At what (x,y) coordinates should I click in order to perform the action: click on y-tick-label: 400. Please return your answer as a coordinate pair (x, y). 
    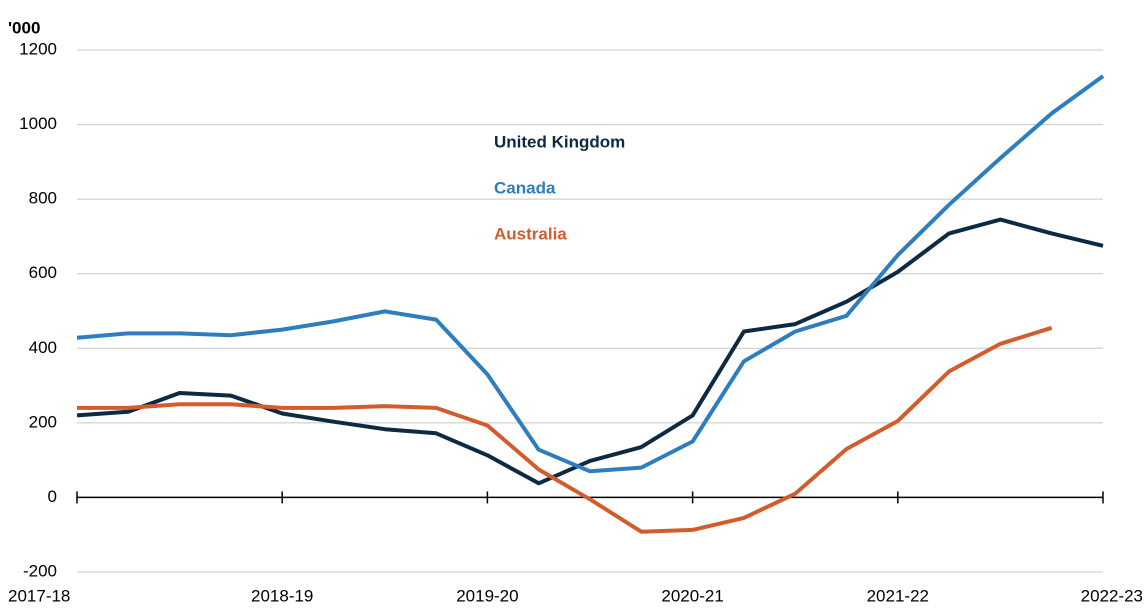
    Looking at the image, I should click on (43, 347).